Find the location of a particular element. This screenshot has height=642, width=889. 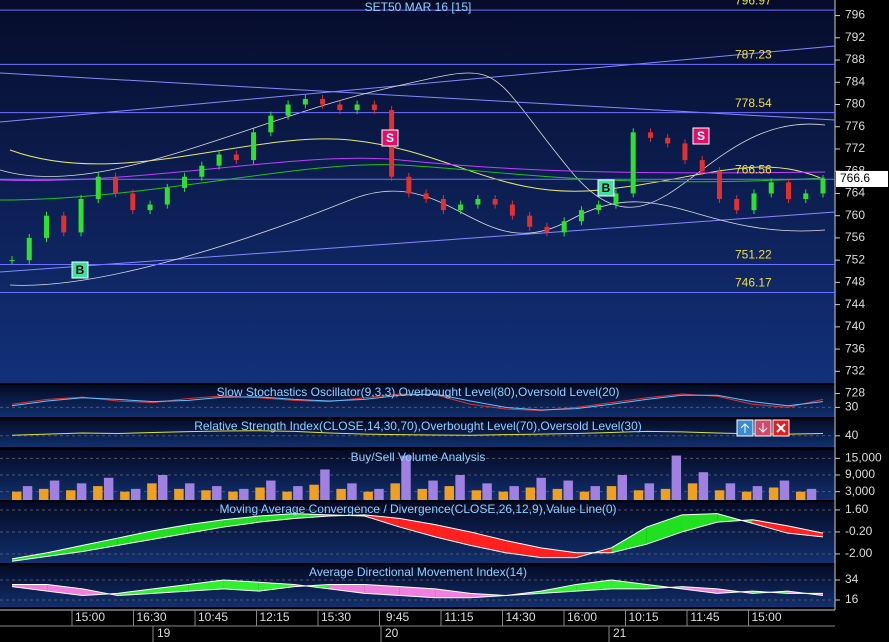

y-tick-label: 9,000 is located at coordinates (860, 474).